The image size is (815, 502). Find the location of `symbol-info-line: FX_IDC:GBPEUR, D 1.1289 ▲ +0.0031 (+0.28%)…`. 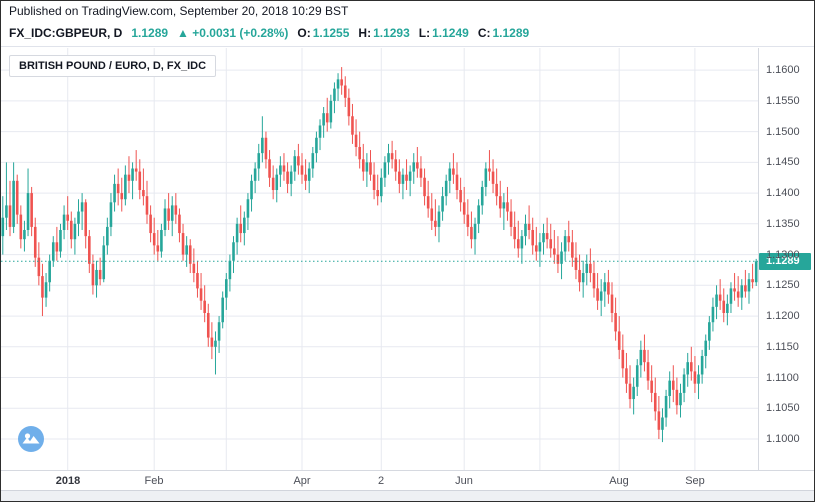

symbol-info-line: FX_IDC:GBPEUR, D 1.1289 ▲ +0.0031 (+0.28%)… is located at coordinates (407, 34).